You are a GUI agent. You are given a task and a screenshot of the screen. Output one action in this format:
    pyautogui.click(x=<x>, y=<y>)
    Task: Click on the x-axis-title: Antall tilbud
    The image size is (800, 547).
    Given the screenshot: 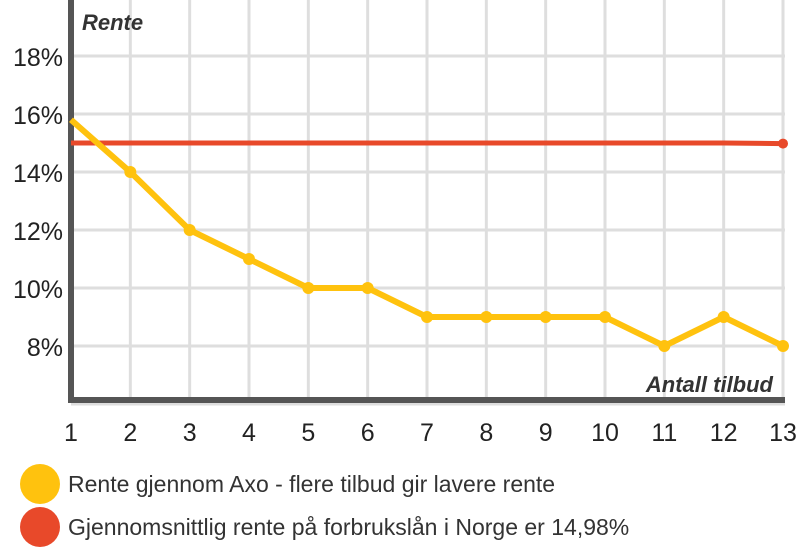 What is the action you would take?
    pyautogui.click(x=709, y=384)
    